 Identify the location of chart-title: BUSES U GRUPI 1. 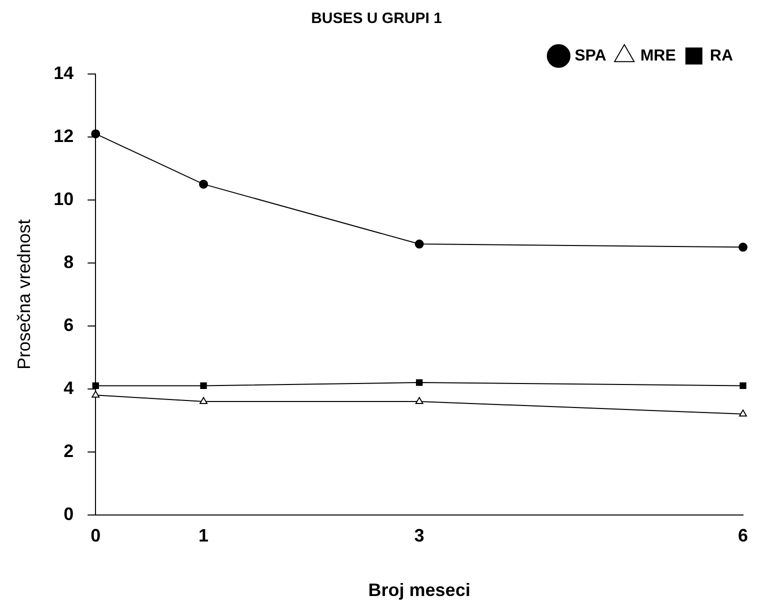
(376, 19).